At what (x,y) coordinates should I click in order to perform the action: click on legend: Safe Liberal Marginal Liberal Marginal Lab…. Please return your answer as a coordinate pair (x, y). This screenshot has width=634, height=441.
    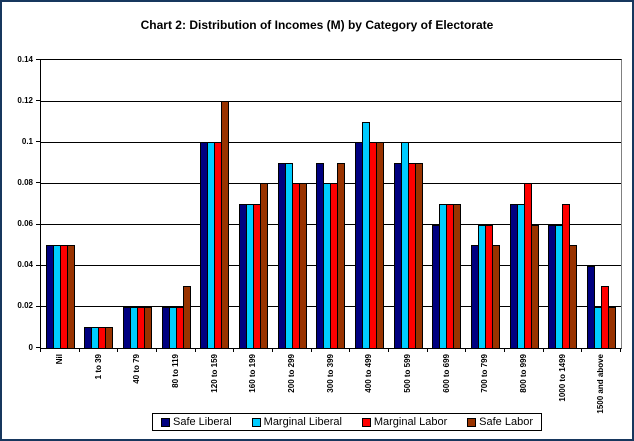
    Looking at the image, I should click on (347, 422).